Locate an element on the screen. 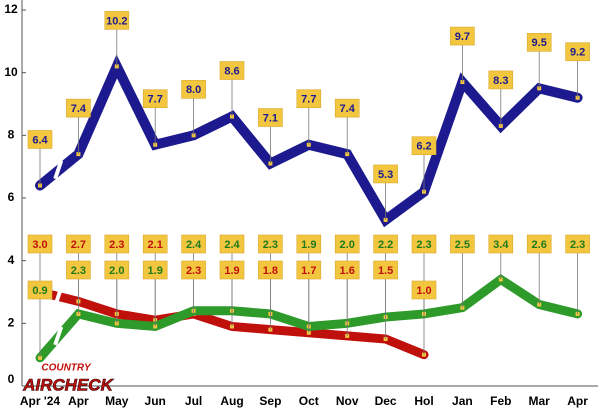 The width and height of the screenshot is (600, 415). data-label: 5.3 is located at coordinates (385, 175).